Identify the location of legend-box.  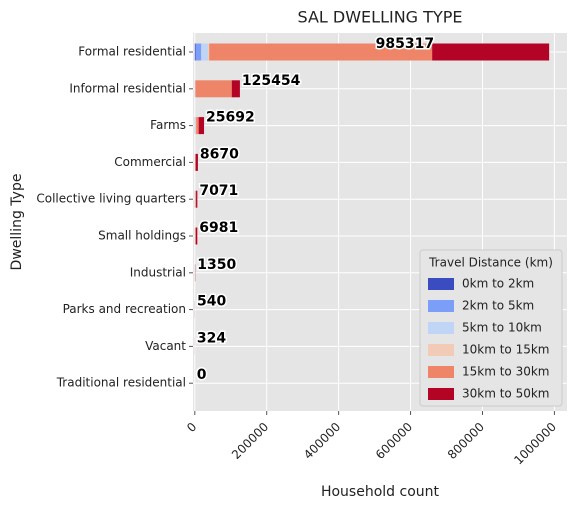
(491, 328).